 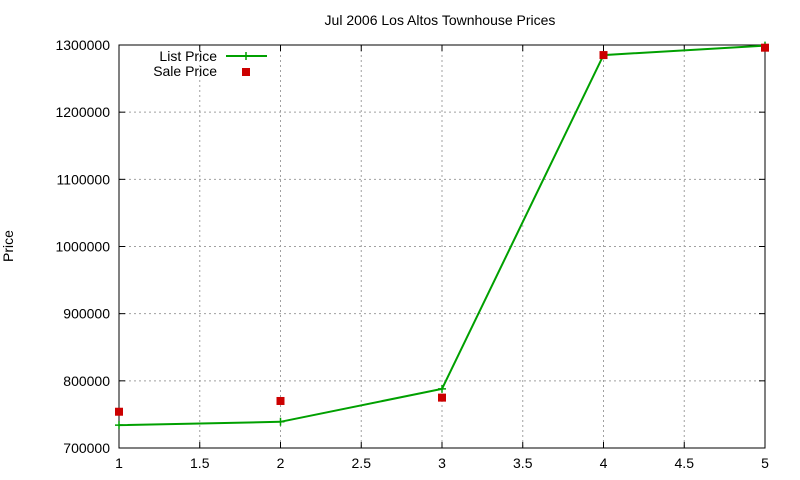 What do you see at coordinates (84, 179) in the screenshot?
I see `y-tick-label: 1100000` at bounding box center [84, 179].